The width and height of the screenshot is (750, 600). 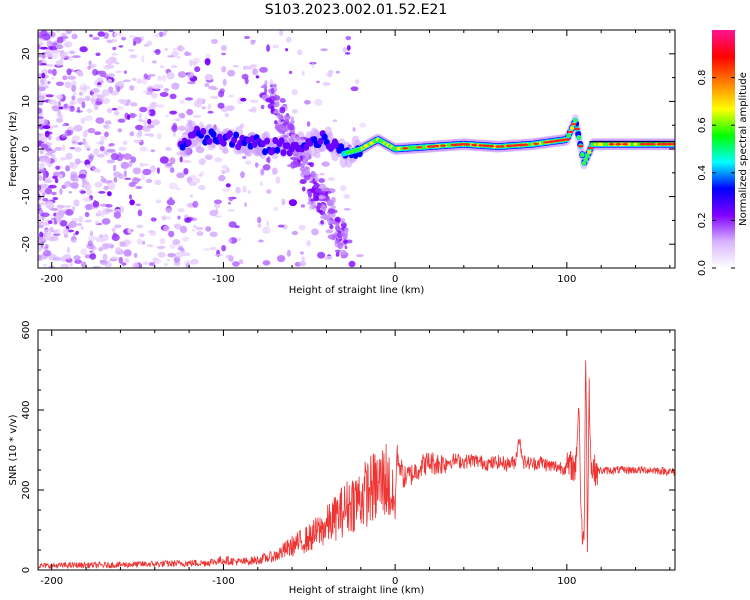 I want to click on colorbar-label: Normalized spectral amplitude, so click(x=743, y=149).